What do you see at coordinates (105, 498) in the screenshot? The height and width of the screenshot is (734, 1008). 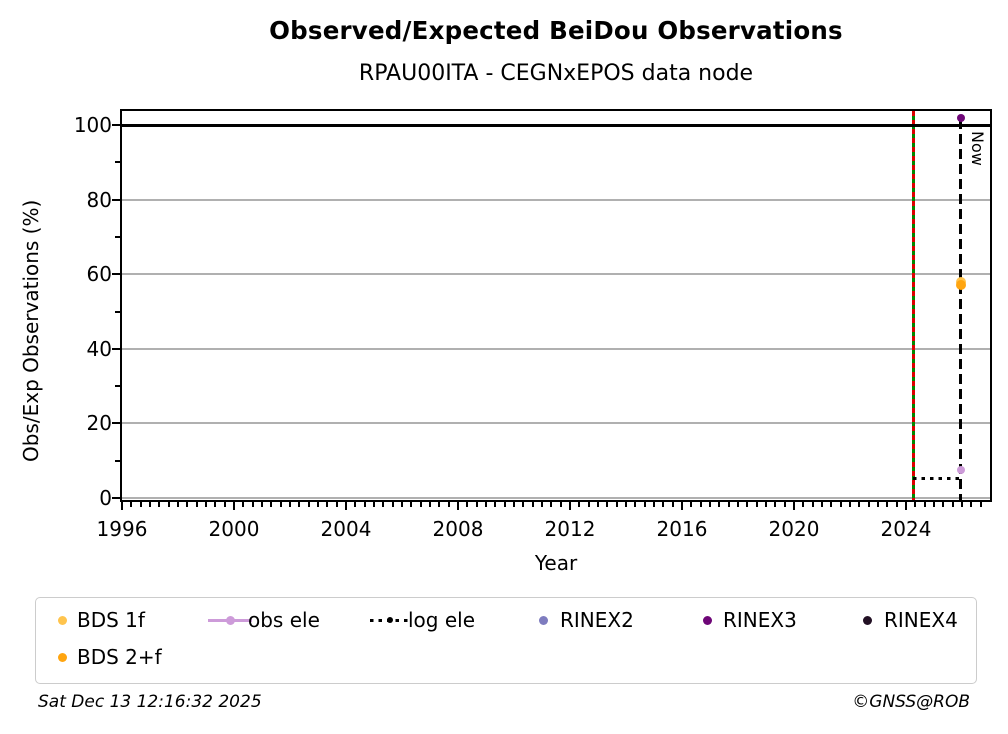 I see `y-tick-label: 0` at bounding box center [105, 498].